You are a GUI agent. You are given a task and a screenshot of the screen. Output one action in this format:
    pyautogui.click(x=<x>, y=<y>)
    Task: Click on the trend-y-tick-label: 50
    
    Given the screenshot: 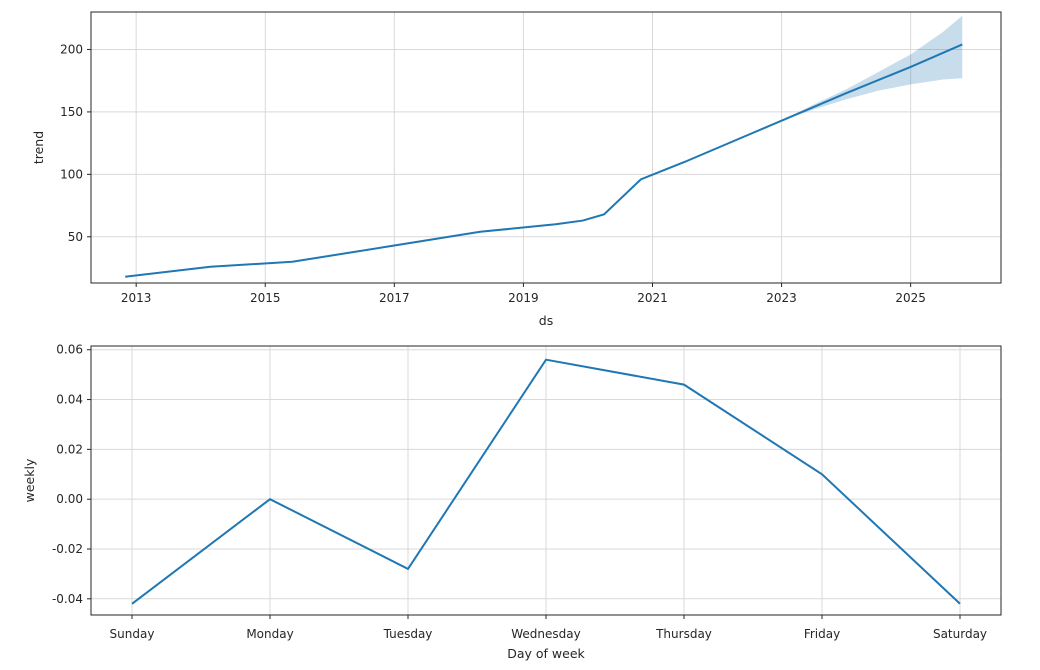 What is the action you would take?
    pyautogui.click(x=75, y=237)
    